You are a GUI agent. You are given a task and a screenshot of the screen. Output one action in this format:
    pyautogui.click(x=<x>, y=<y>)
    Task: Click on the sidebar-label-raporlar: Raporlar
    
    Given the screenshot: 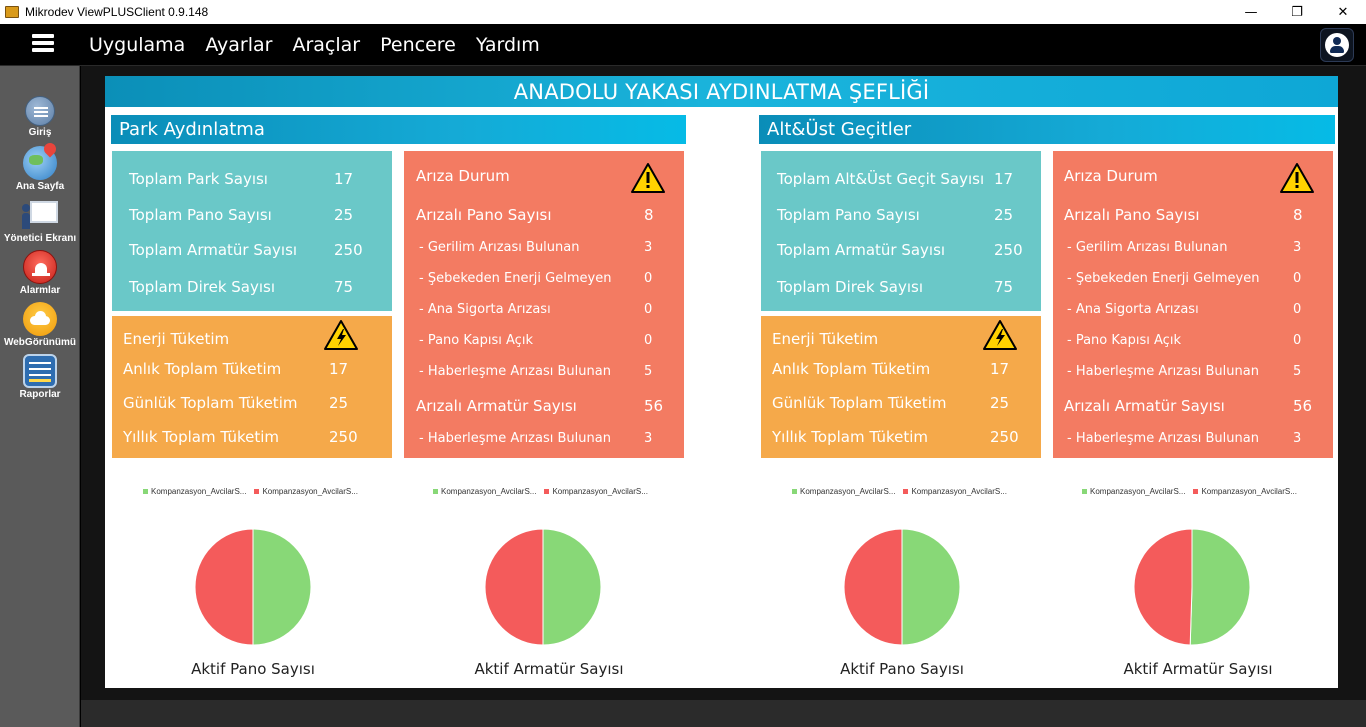 What is the action you would take?
    pyautogui.click(x=40, y=394)
    